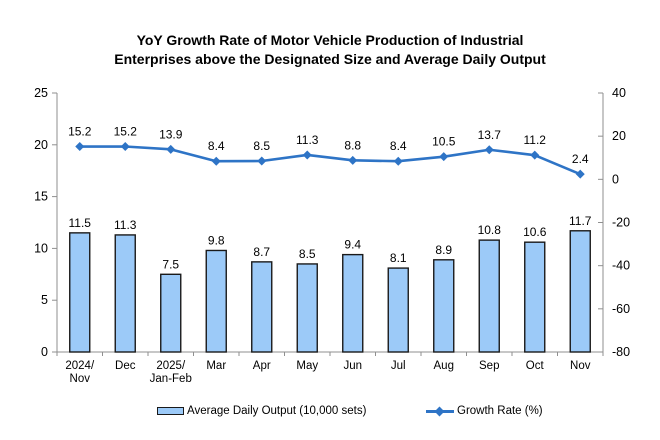  Describe the element at coordinates (398, 258) in the screenshot. I see `bar-value-label: 8.1` at that location.